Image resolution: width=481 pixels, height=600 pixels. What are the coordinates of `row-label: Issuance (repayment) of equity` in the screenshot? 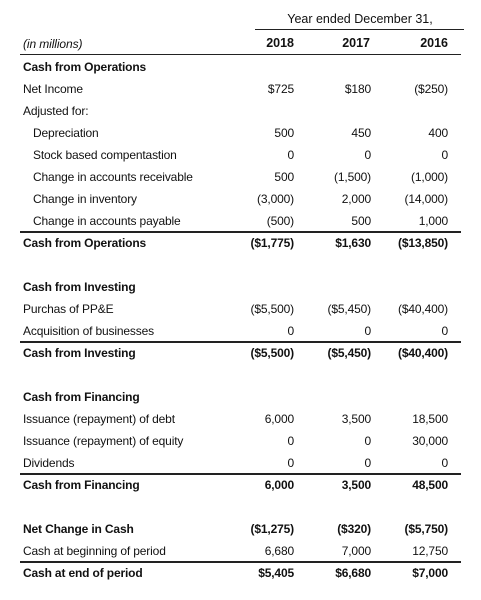 It's located at (103, 441).